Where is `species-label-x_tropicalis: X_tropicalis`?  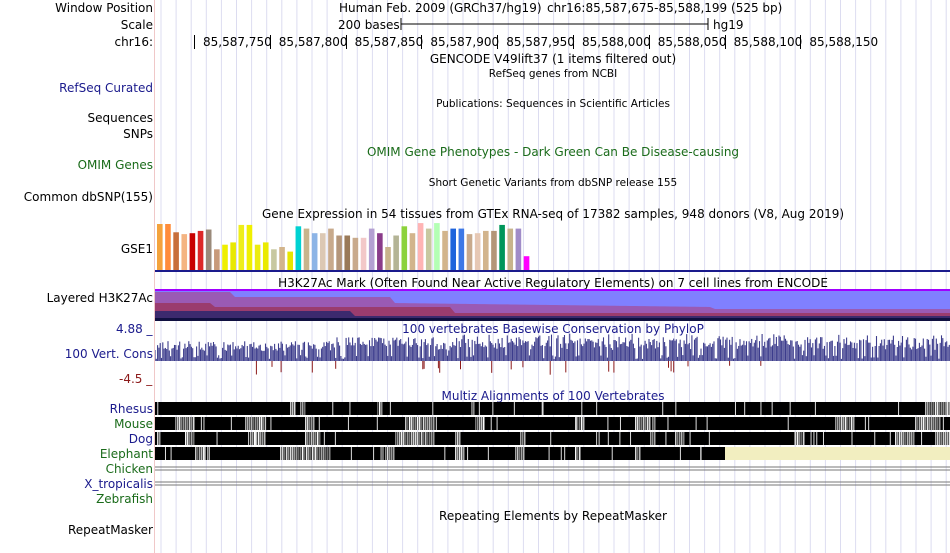
species-label-x_tropicalis: X_tropicalis is located at coordinates (118, 484).